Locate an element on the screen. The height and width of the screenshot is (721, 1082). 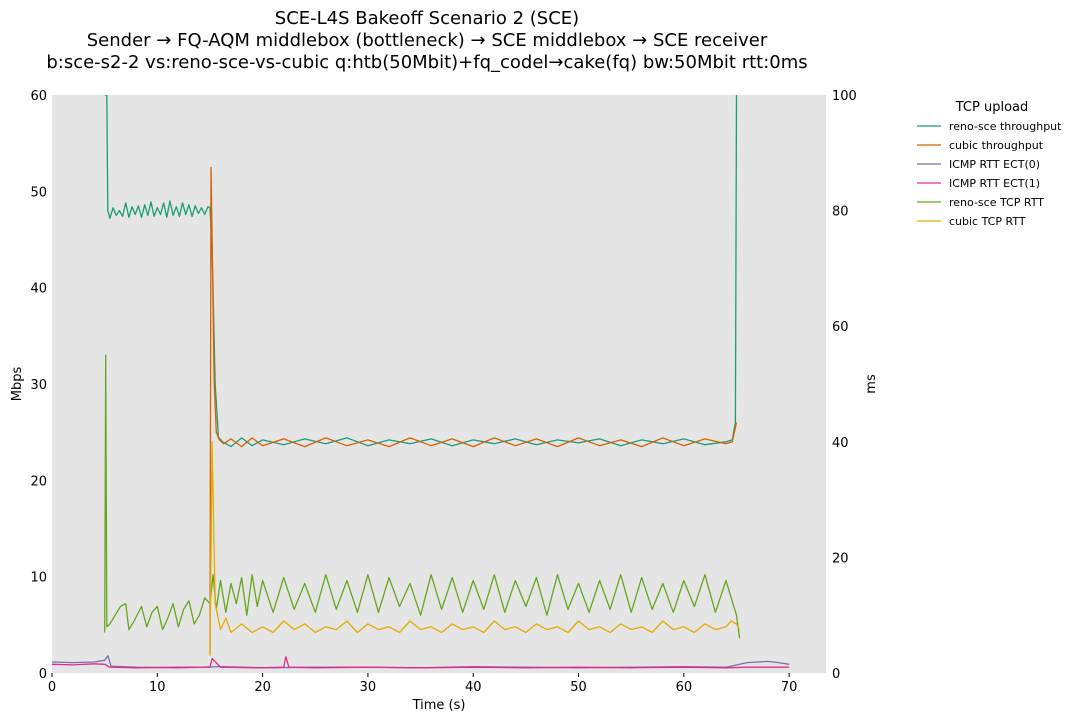
x-tick-label: 30 is located at coordinates (368, 687).